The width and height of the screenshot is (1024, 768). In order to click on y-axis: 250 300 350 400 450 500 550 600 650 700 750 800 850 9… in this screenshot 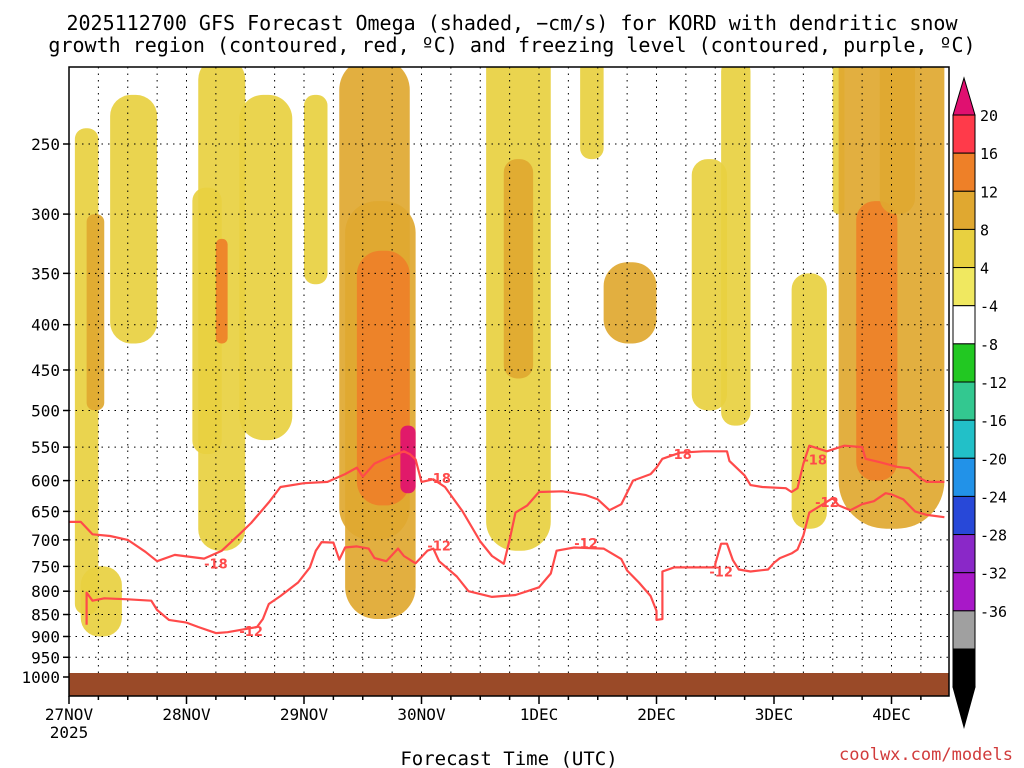, I will do `click(45, 411)`.